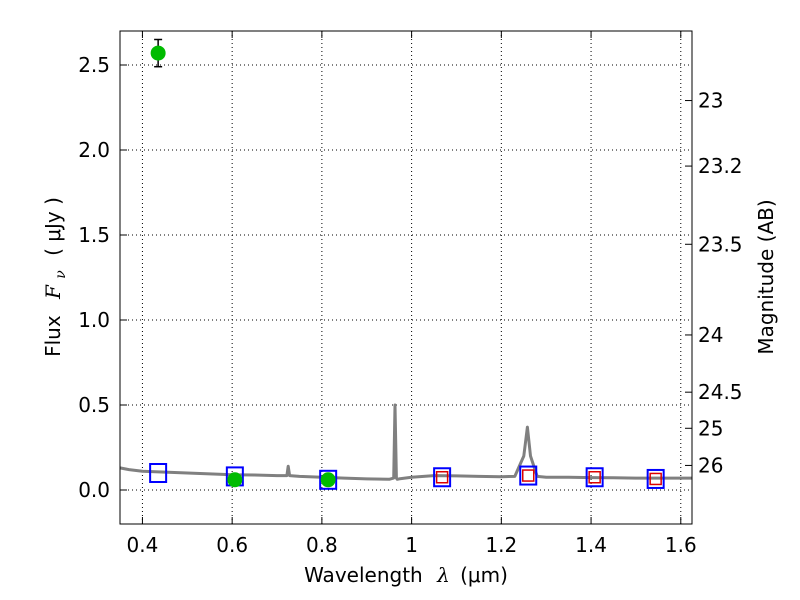 The height and width of the screenshot is (600, 800). I want to click on x-tick-label: 1, so click(411, 545).